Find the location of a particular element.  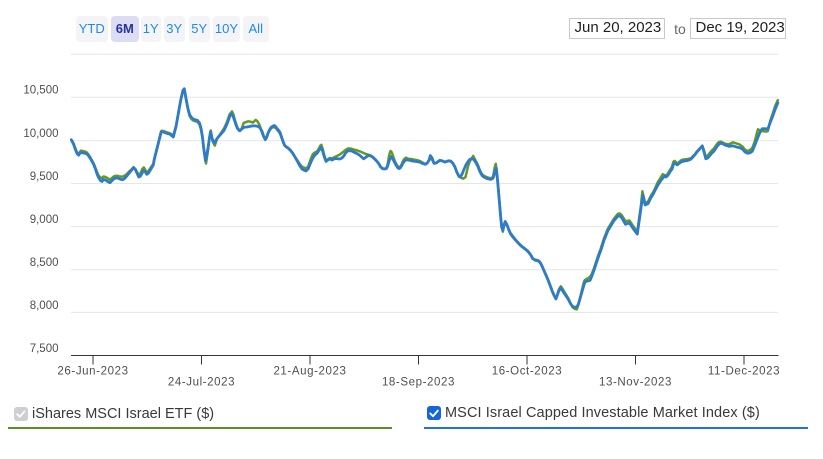

svg-text: 16-Oct-2023 is located at coordinates (527, 371).